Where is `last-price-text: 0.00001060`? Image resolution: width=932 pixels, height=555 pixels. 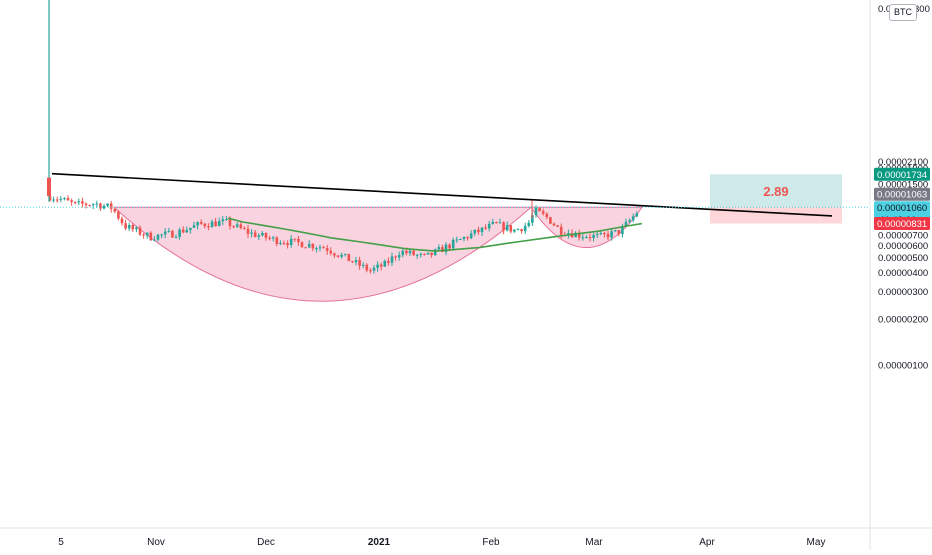 last-price-text: 0.00001060 is located at coordinates (902, 208).